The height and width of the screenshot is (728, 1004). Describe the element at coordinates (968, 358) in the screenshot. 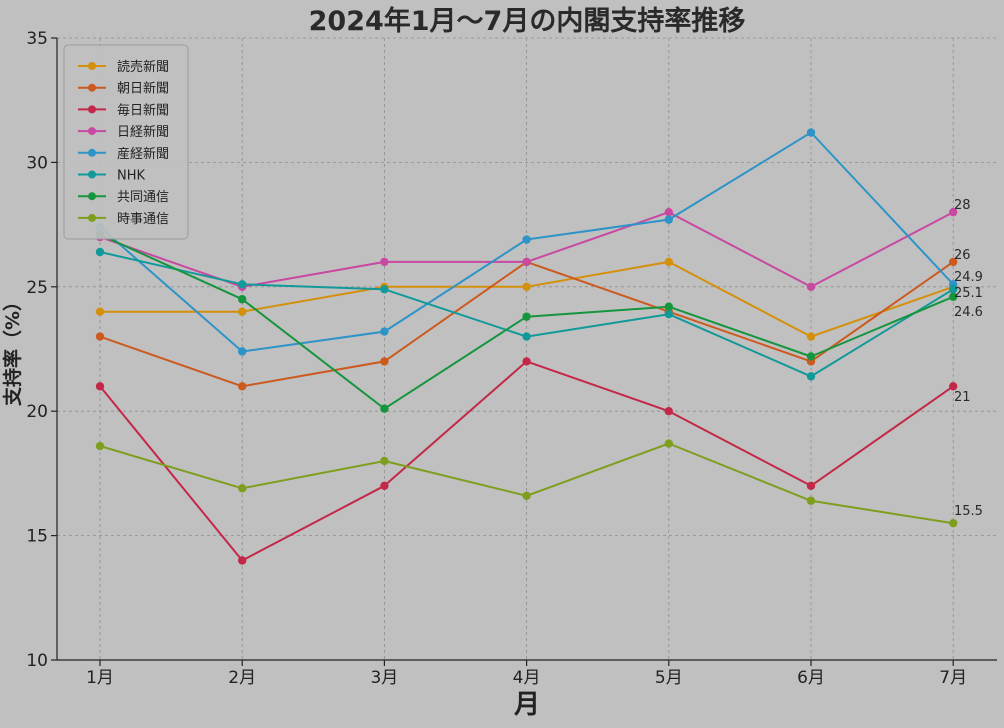

I see `end-labels: 28 26 24.925.1 24.6 21 15.5` at that location.